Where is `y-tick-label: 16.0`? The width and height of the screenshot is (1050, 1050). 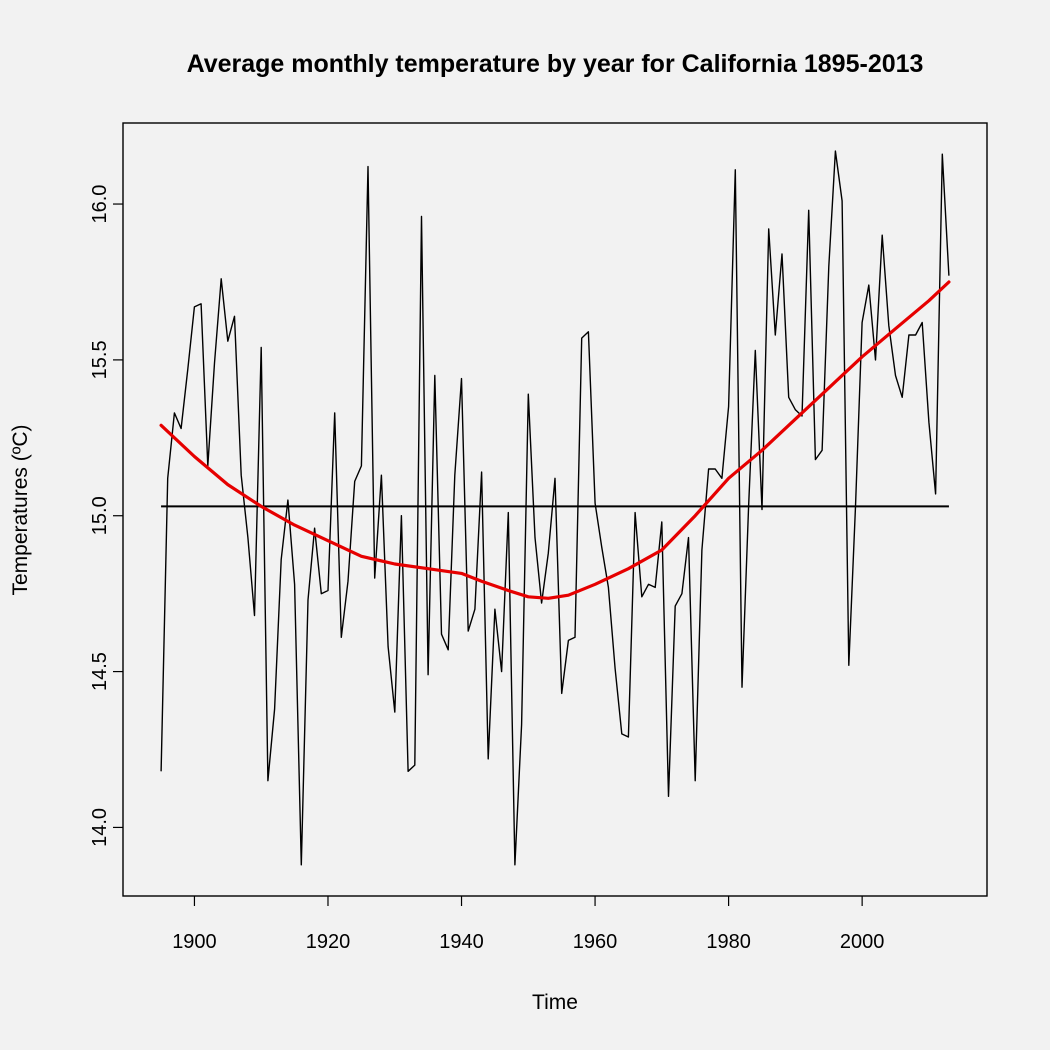
y-tick-label: 16.0 is located at coordinates (100, 204).